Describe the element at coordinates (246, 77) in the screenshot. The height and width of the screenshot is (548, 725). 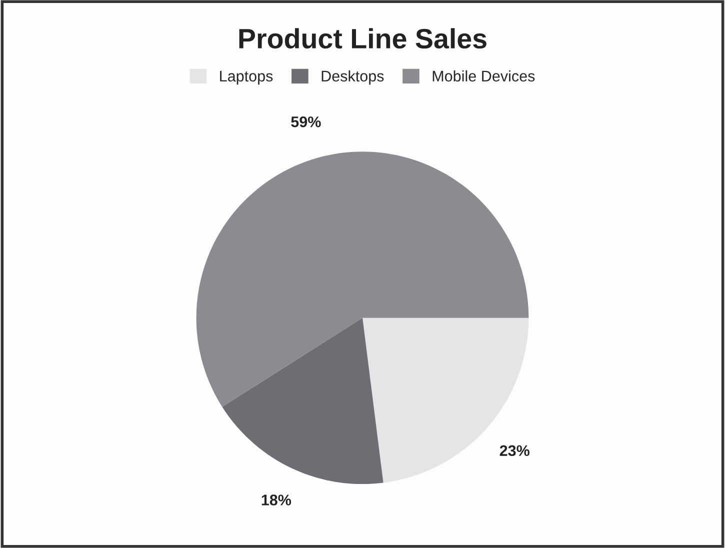
I see `legend-label: Laptops` at that location.